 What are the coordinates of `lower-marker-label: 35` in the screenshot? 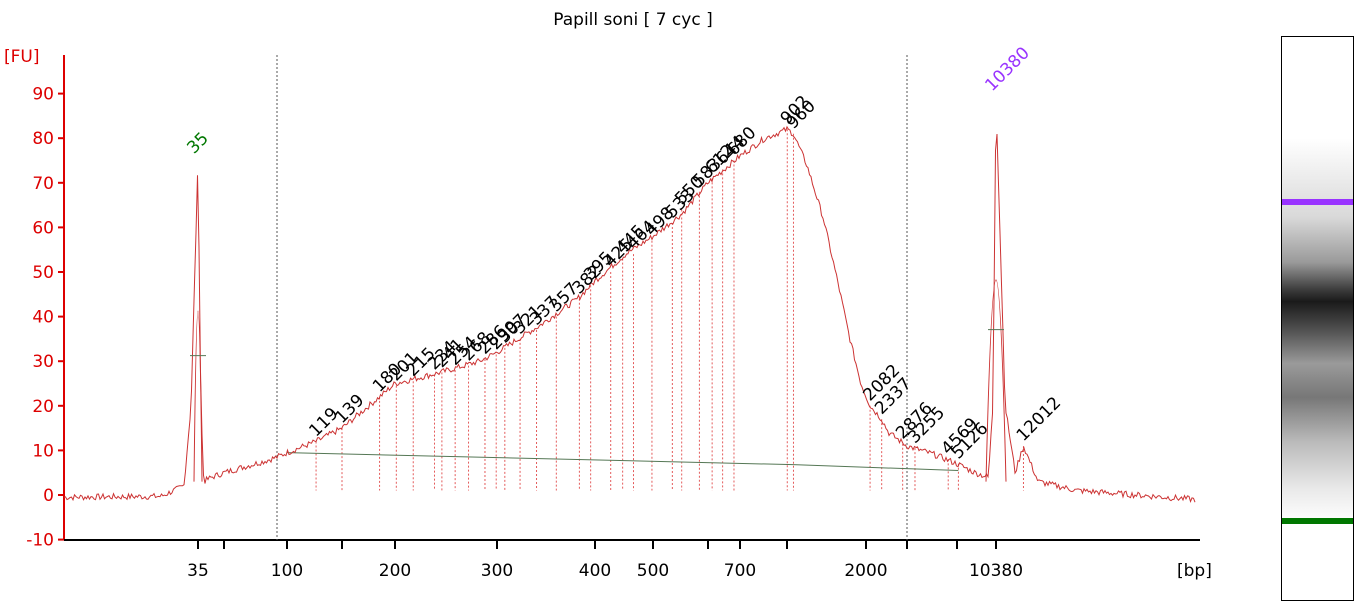 It's located at (197, 143).